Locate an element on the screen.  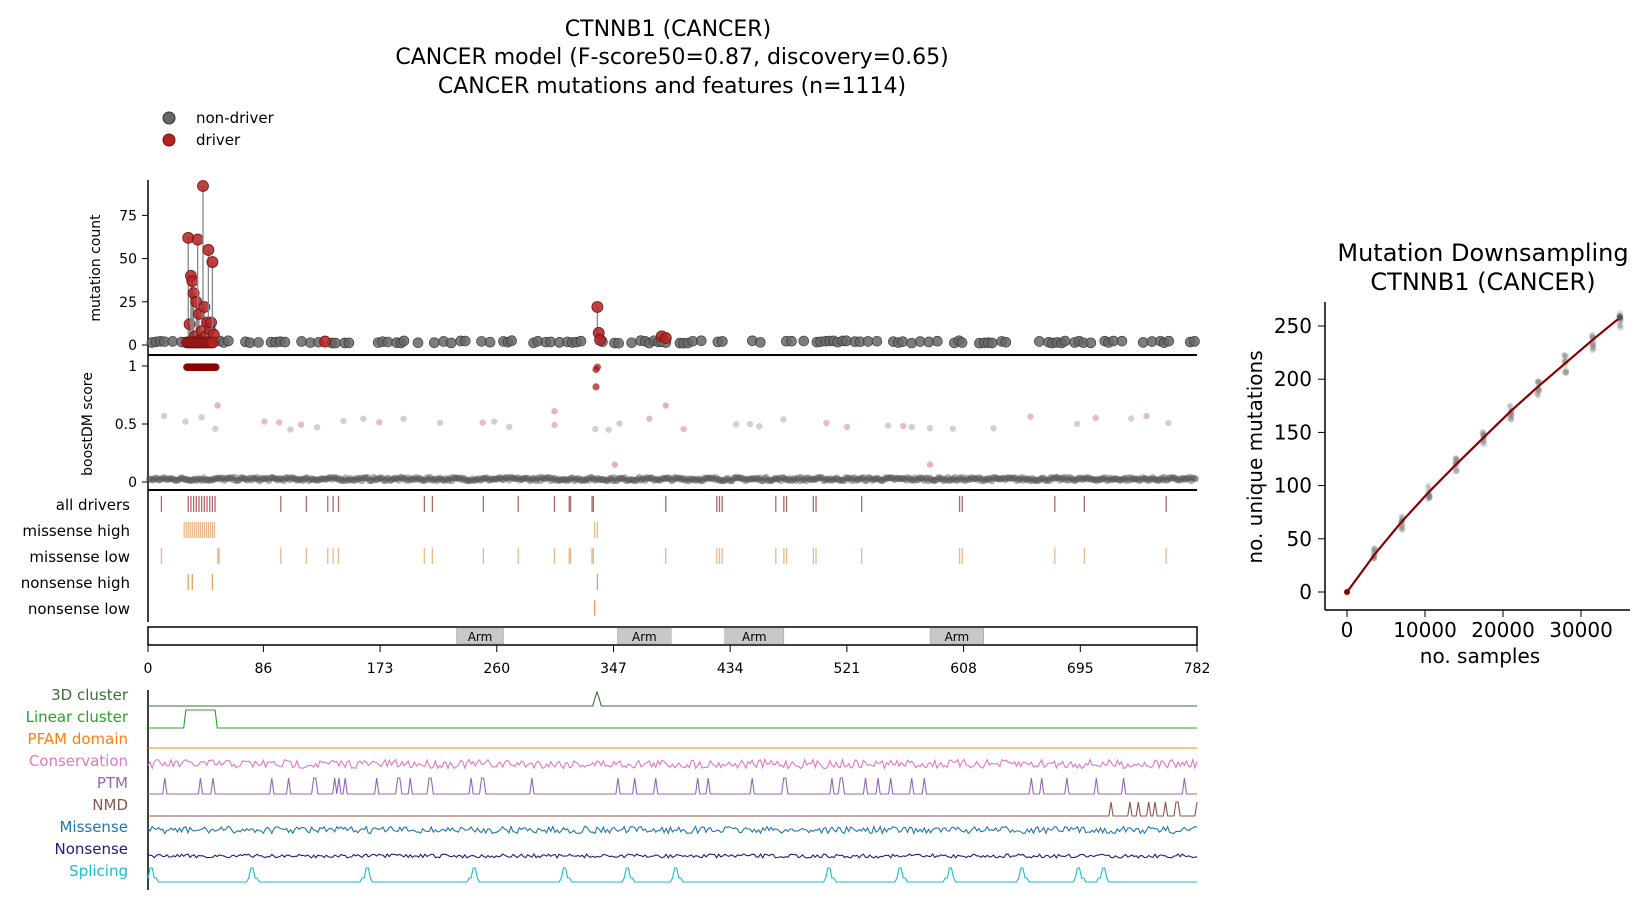
downsampling-simulations is located at coordinates (1497, 436).